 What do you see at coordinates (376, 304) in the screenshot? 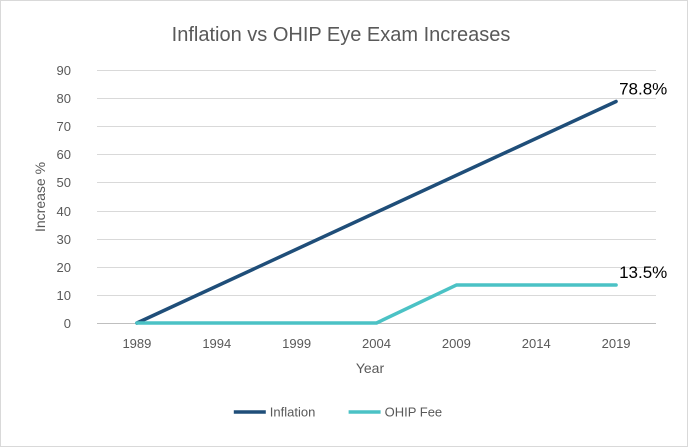
I see `series-line-ohip-fee` at bounding box center [376, 304].